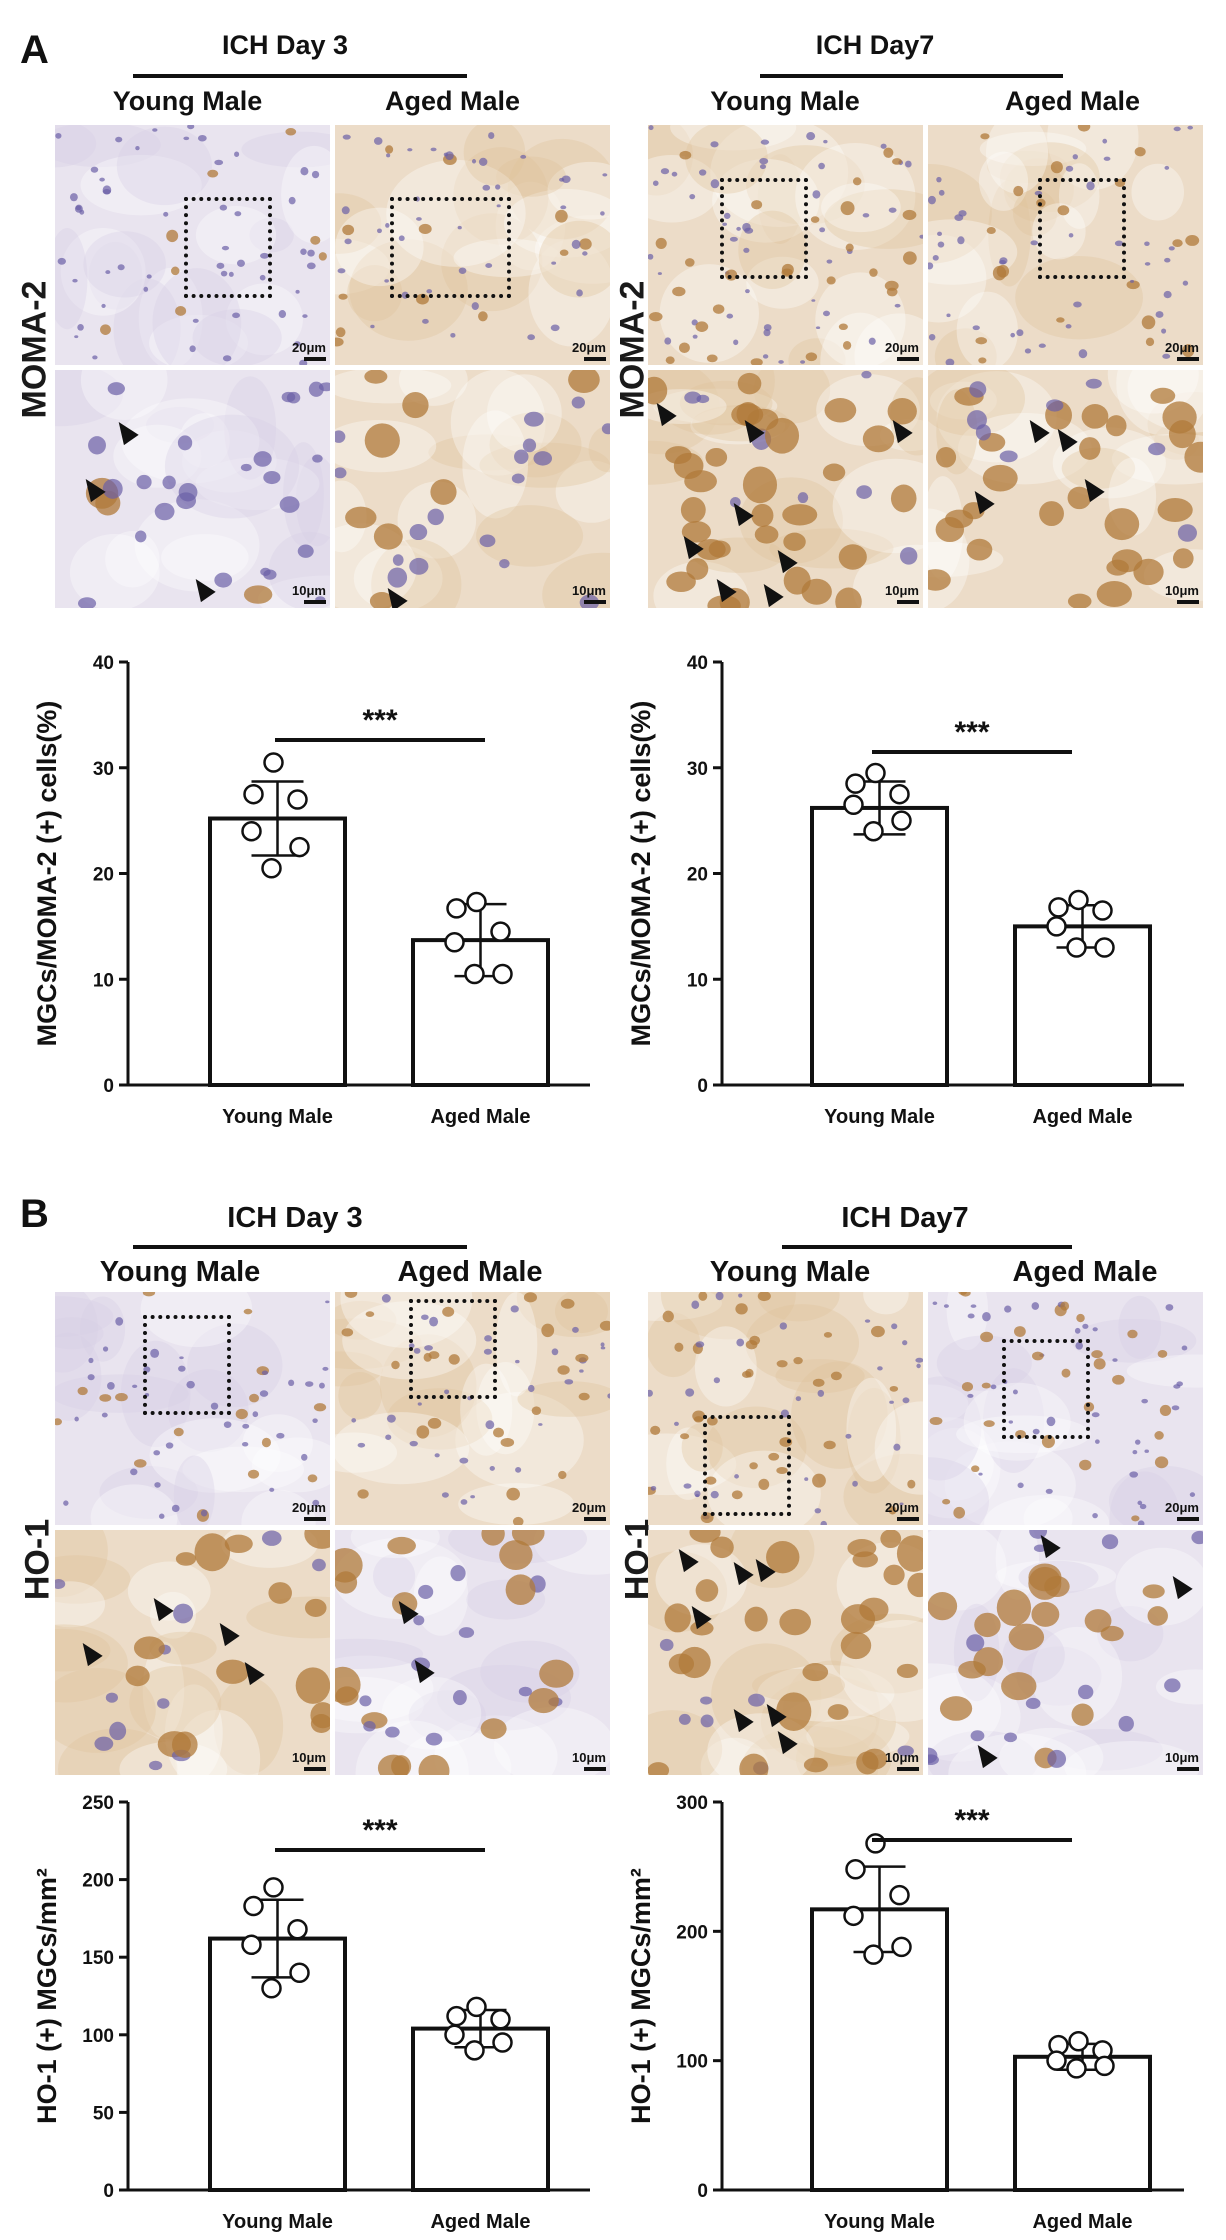 Image resolution: width=1226 pixels, height=2240 pixels. What do you see at coordinates (34, 50) in the screenshot?
I see `panel-letter-a: A` at bounding box center [34, 50].